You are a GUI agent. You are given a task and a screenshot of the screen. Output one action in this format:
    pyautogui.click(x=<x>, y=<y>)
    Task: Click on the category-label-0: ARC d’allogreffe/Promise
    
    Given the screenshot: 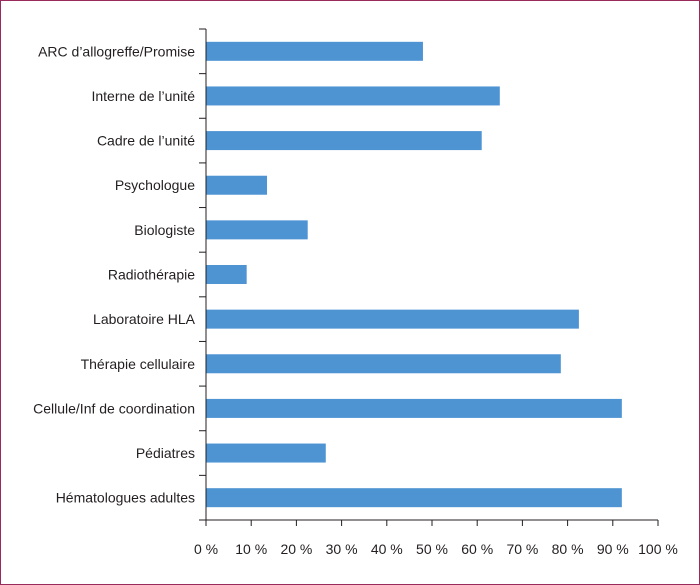 What is the action you would take?
    pyautogui.click(x=116, y=51)
    